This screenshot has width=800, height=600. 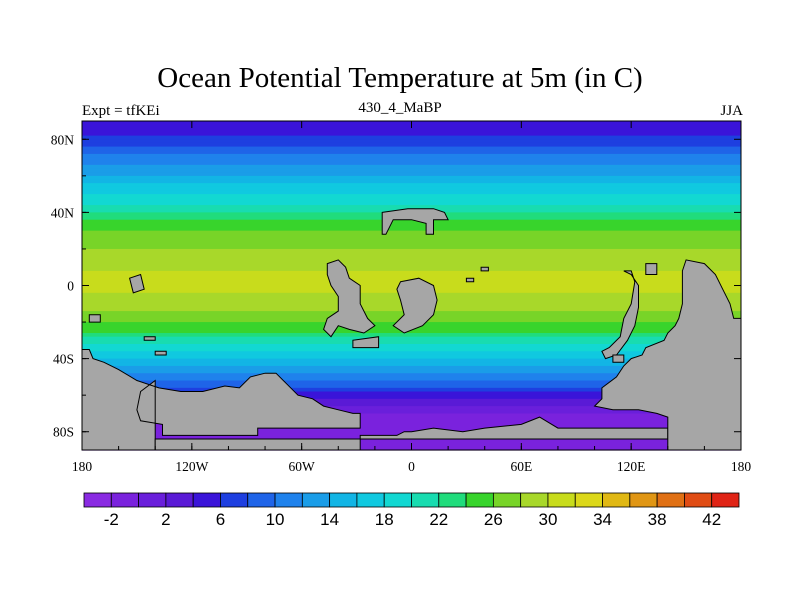 What do you see at coordinates (411, 466) in the screenshot?
I see `x-tick-label: 0` at bounding box center [411, 466].